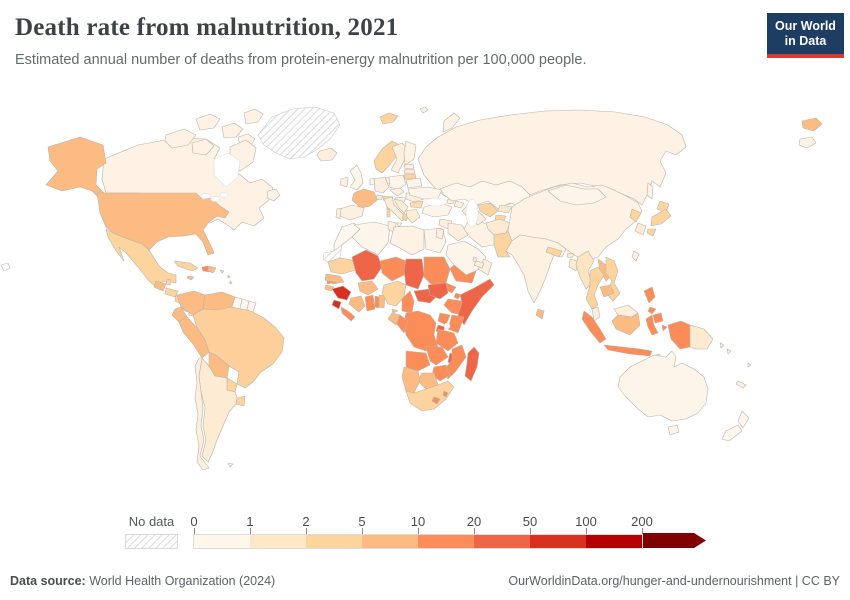 The width and height of the screenshot is (850, 600). Describe the element at coordinates (652, 325) in the screenshot. I see `country-sulawesi` at that location.